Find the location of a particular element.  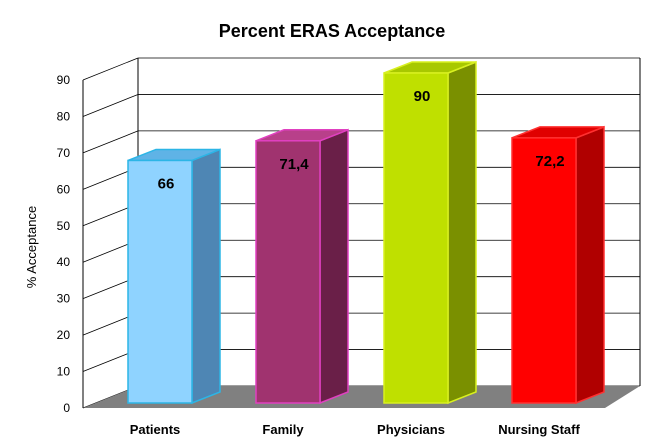

y-tick-label: 50 is located at coordinates (64, 226).